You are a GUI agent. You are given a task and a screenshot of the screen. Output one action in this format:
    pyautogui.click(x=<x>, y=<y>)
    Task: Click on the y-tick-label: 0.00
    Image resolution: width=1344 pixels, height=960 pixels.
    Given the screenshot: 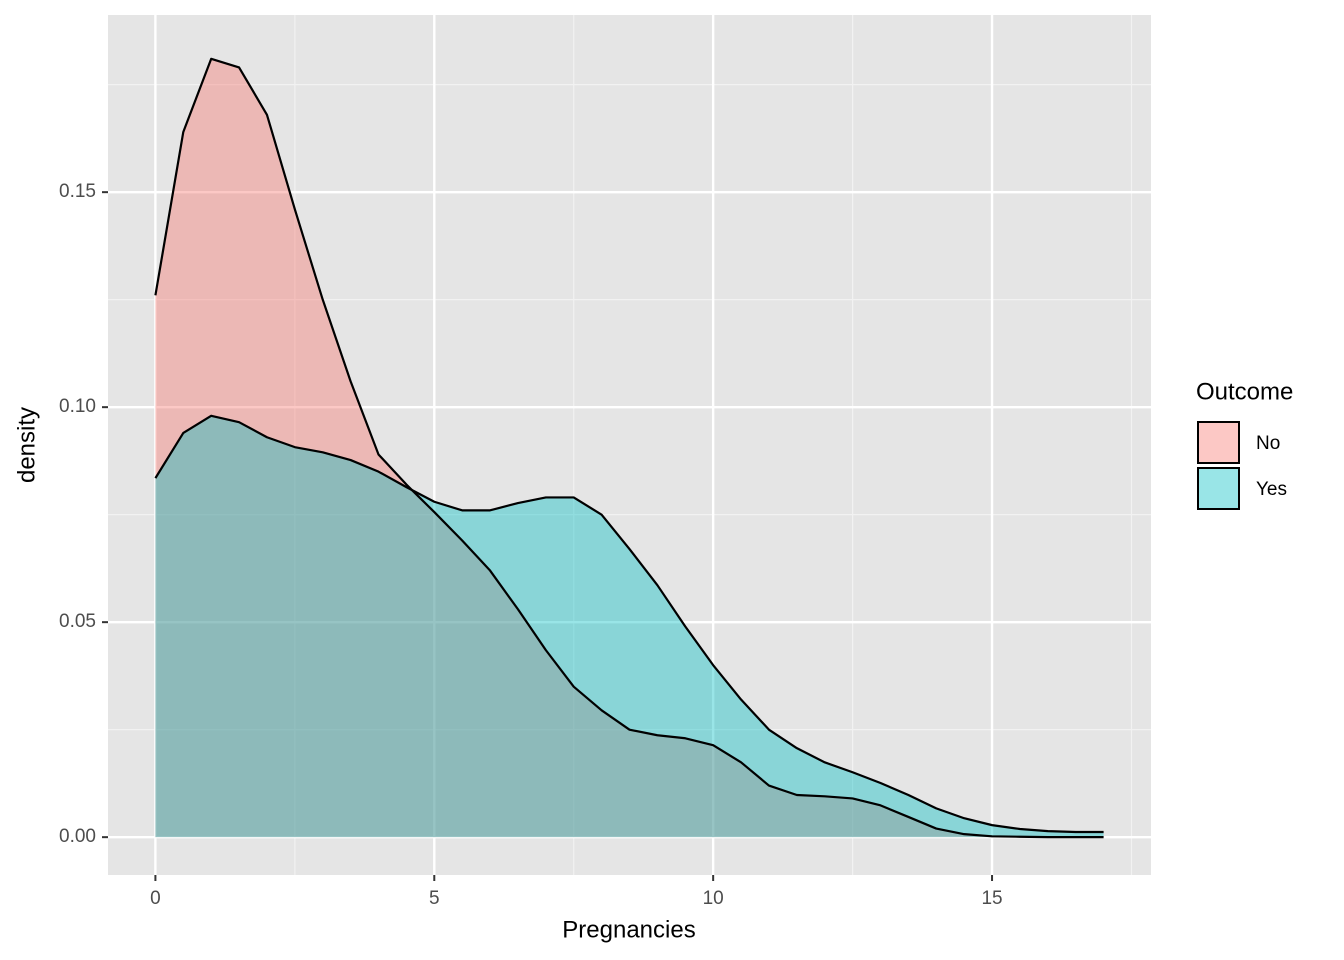 What is the action you would take?
    pyautogui.click(x=77, y=836)
    